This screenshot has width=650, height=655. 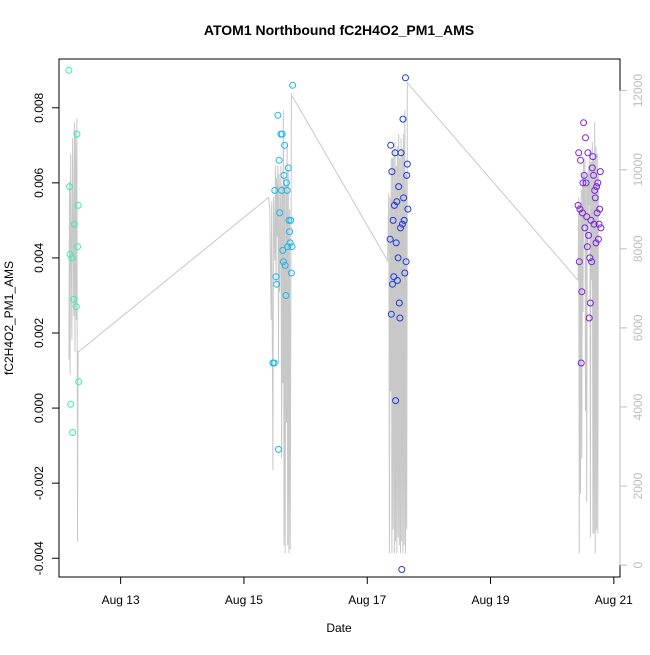 I want to click on y-tick-label: 0.004, so click(x=39, y=258).